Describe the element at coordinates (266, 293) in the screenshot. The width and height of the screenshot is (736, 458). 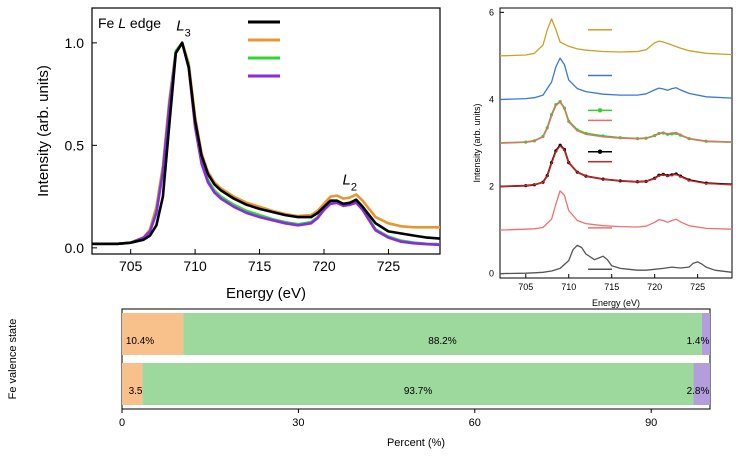
I see `x-axis-label-a: Energy (eV)` at that location.